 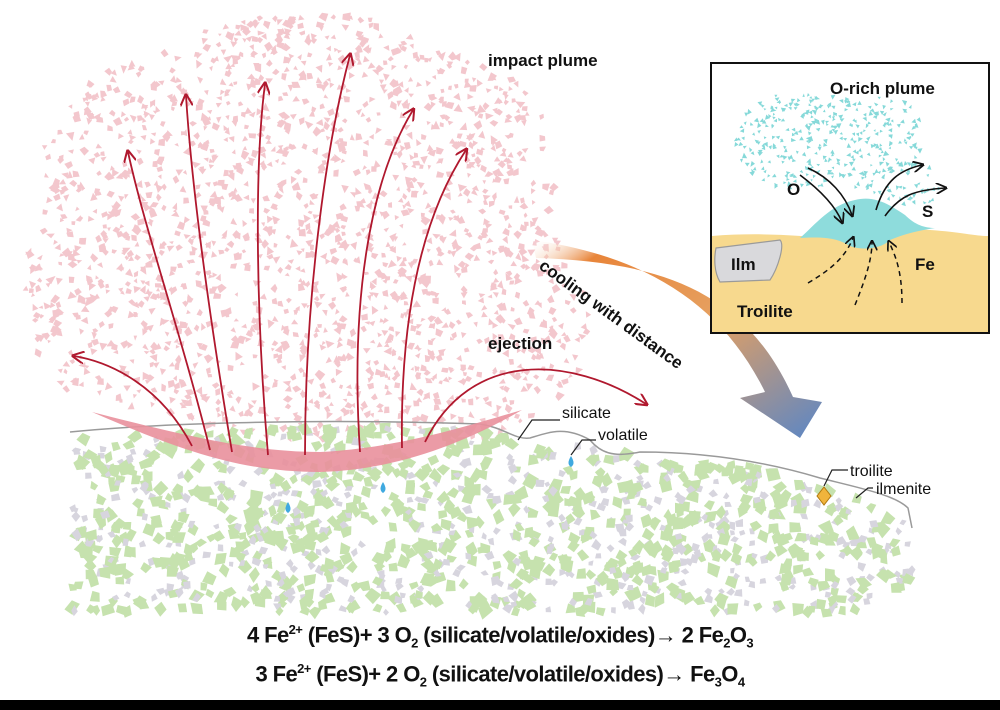 I want to click on reaction-zone, so click(x=867, y=223).